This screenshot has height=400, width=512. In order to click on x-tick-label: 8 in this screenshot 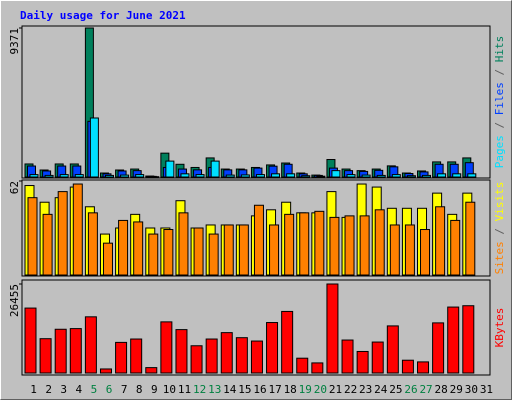, I will do `click(139, 389)`.